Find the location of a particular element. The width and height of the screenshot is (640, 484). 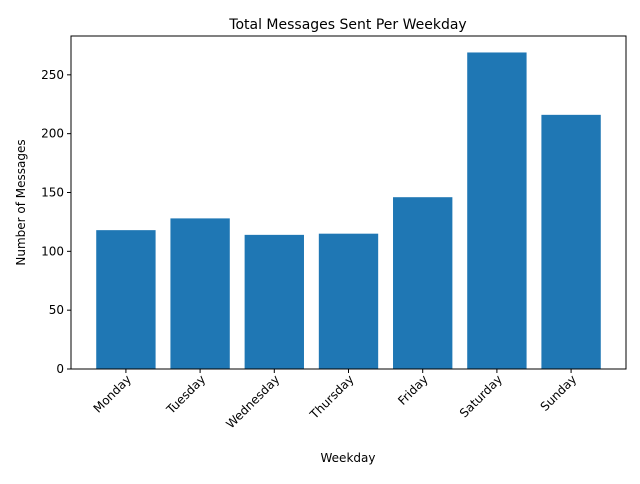

x-axis-label: Weekday is located at coordinates (348, 458).